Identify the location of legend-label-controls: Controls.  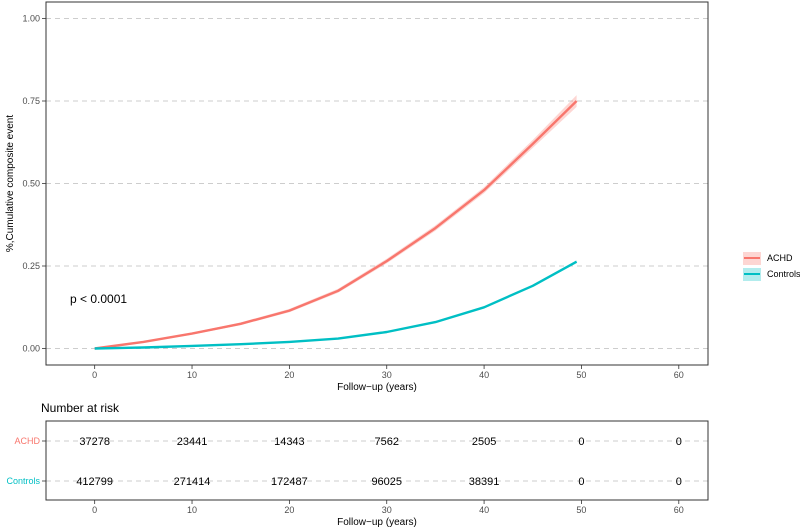
(783, 274).